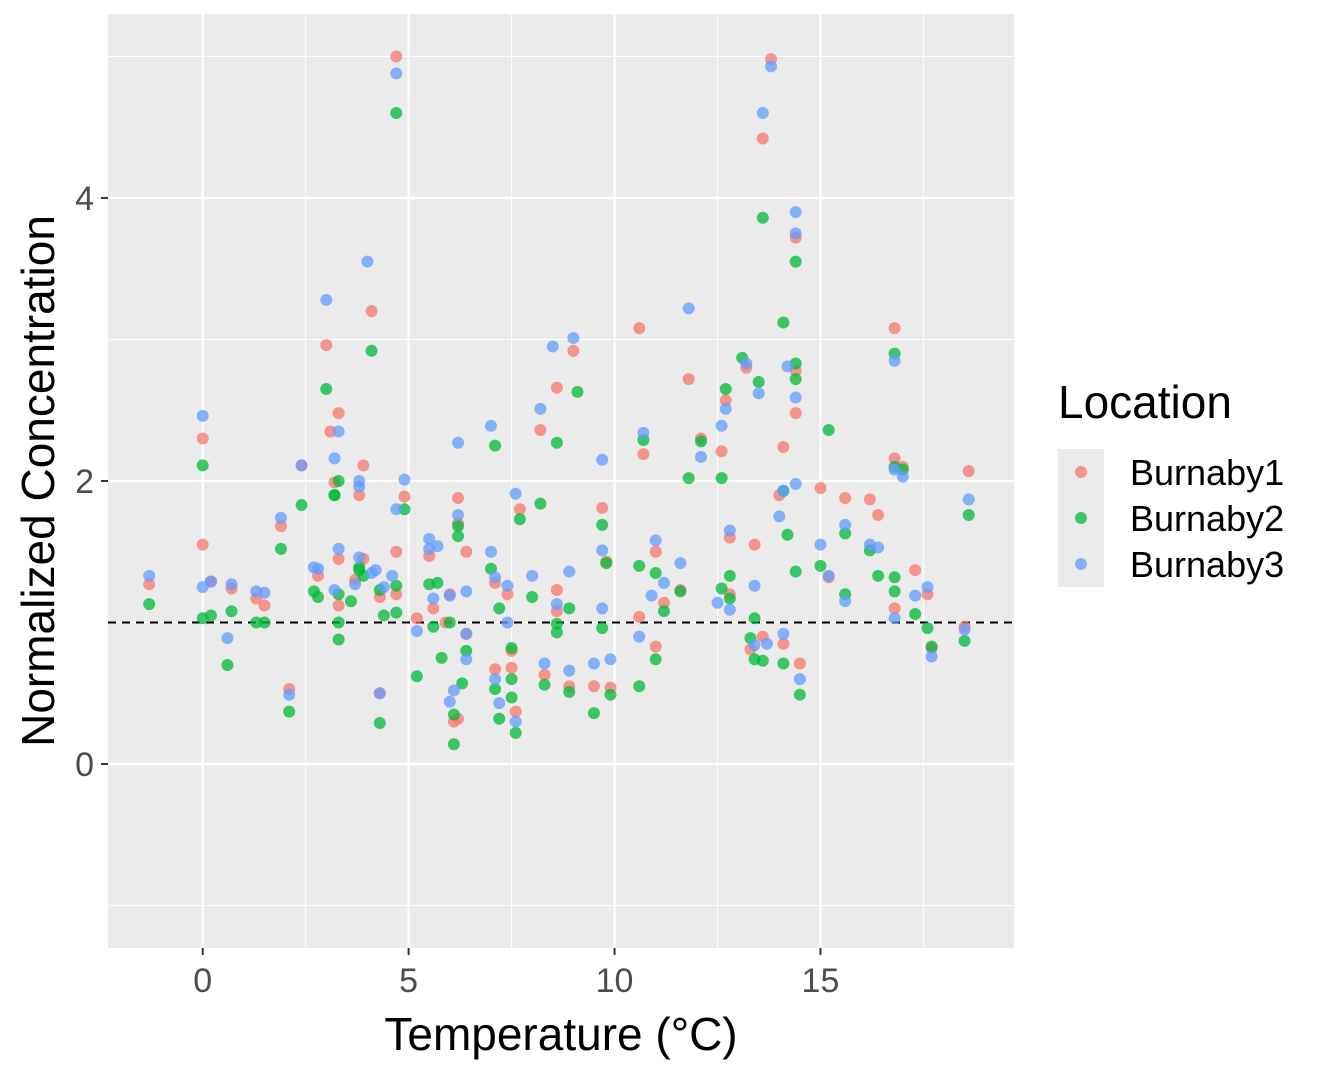  I want to click on legend-key-burnaby2, so click(1081, 518).